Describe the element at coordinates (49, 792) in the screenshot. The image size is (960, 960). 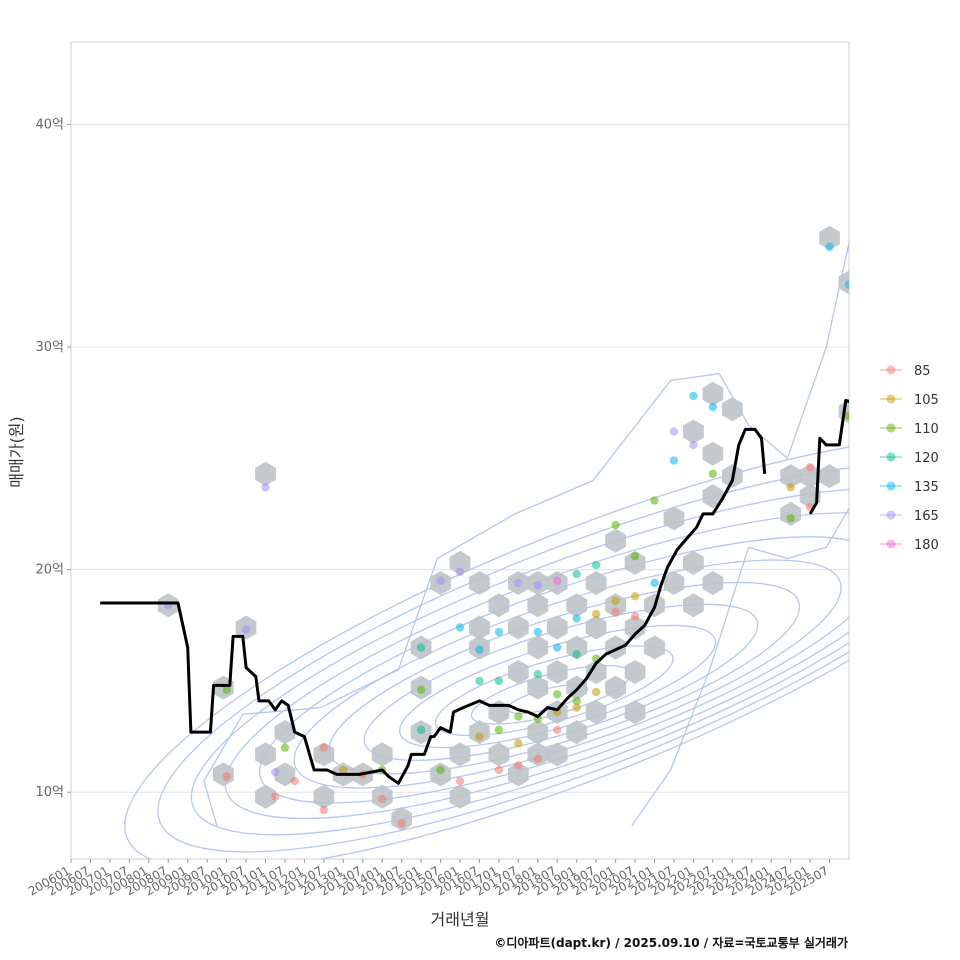
I see `y-tick-label: 10억` at that location.